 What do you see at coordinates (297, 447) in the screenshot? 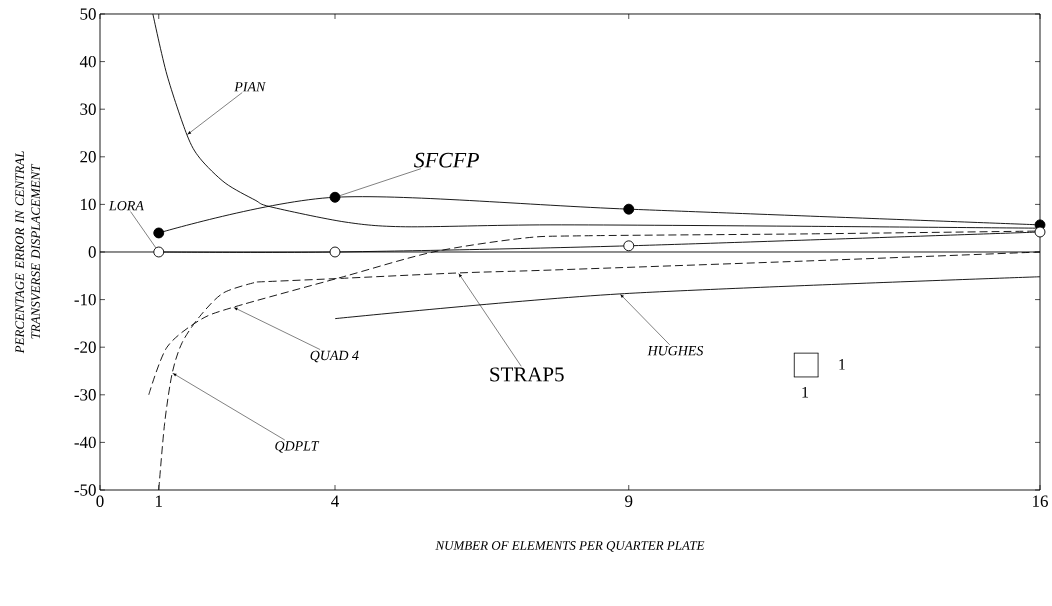
I see `text: QDPLT` at bounding box center [297, 447].